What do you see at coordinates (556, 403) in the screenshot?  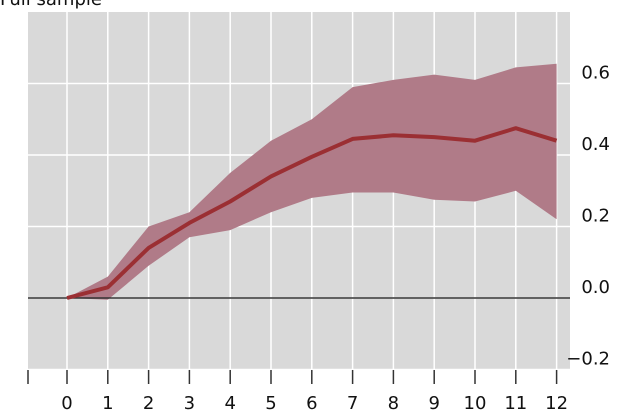 I see `x-tick-label-12: 12` at bounding box center [556, 403].